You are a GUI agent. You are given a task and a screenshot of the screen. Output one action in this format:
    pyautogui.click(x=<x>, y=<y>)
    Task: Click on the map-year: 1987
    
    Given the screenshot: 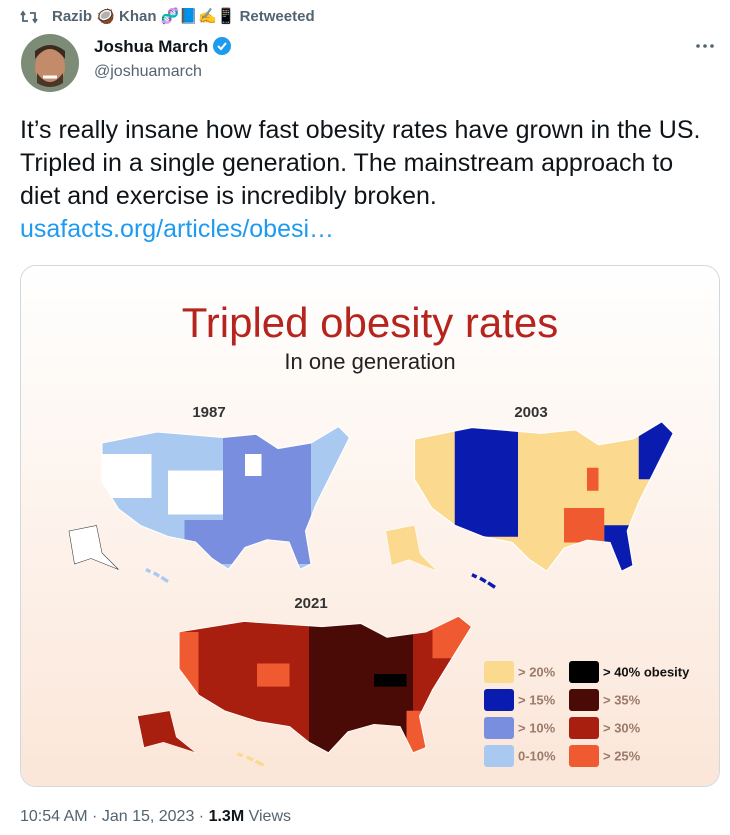 What is the action you would take?
    pyautogui.click(x=208, y=412)
    